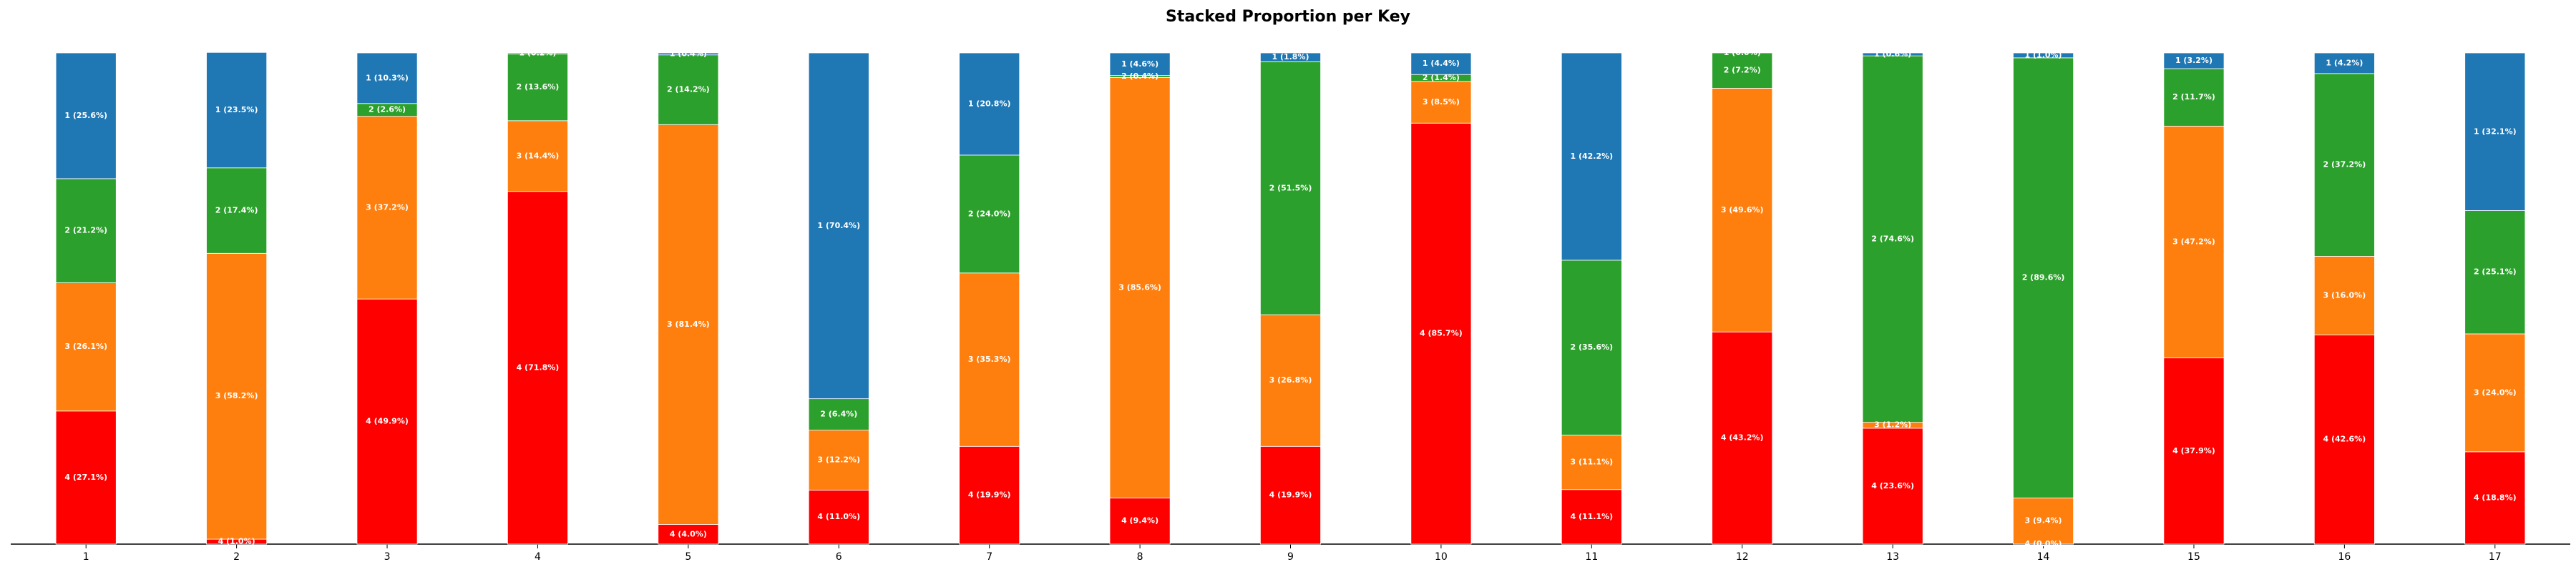 This screenshot has height=572, width=2576. What do you see at coordinates (1742, 209) in the screenshot?
I see `segment-label: 3 (49.6%)` at bounding box center [1742, 209].